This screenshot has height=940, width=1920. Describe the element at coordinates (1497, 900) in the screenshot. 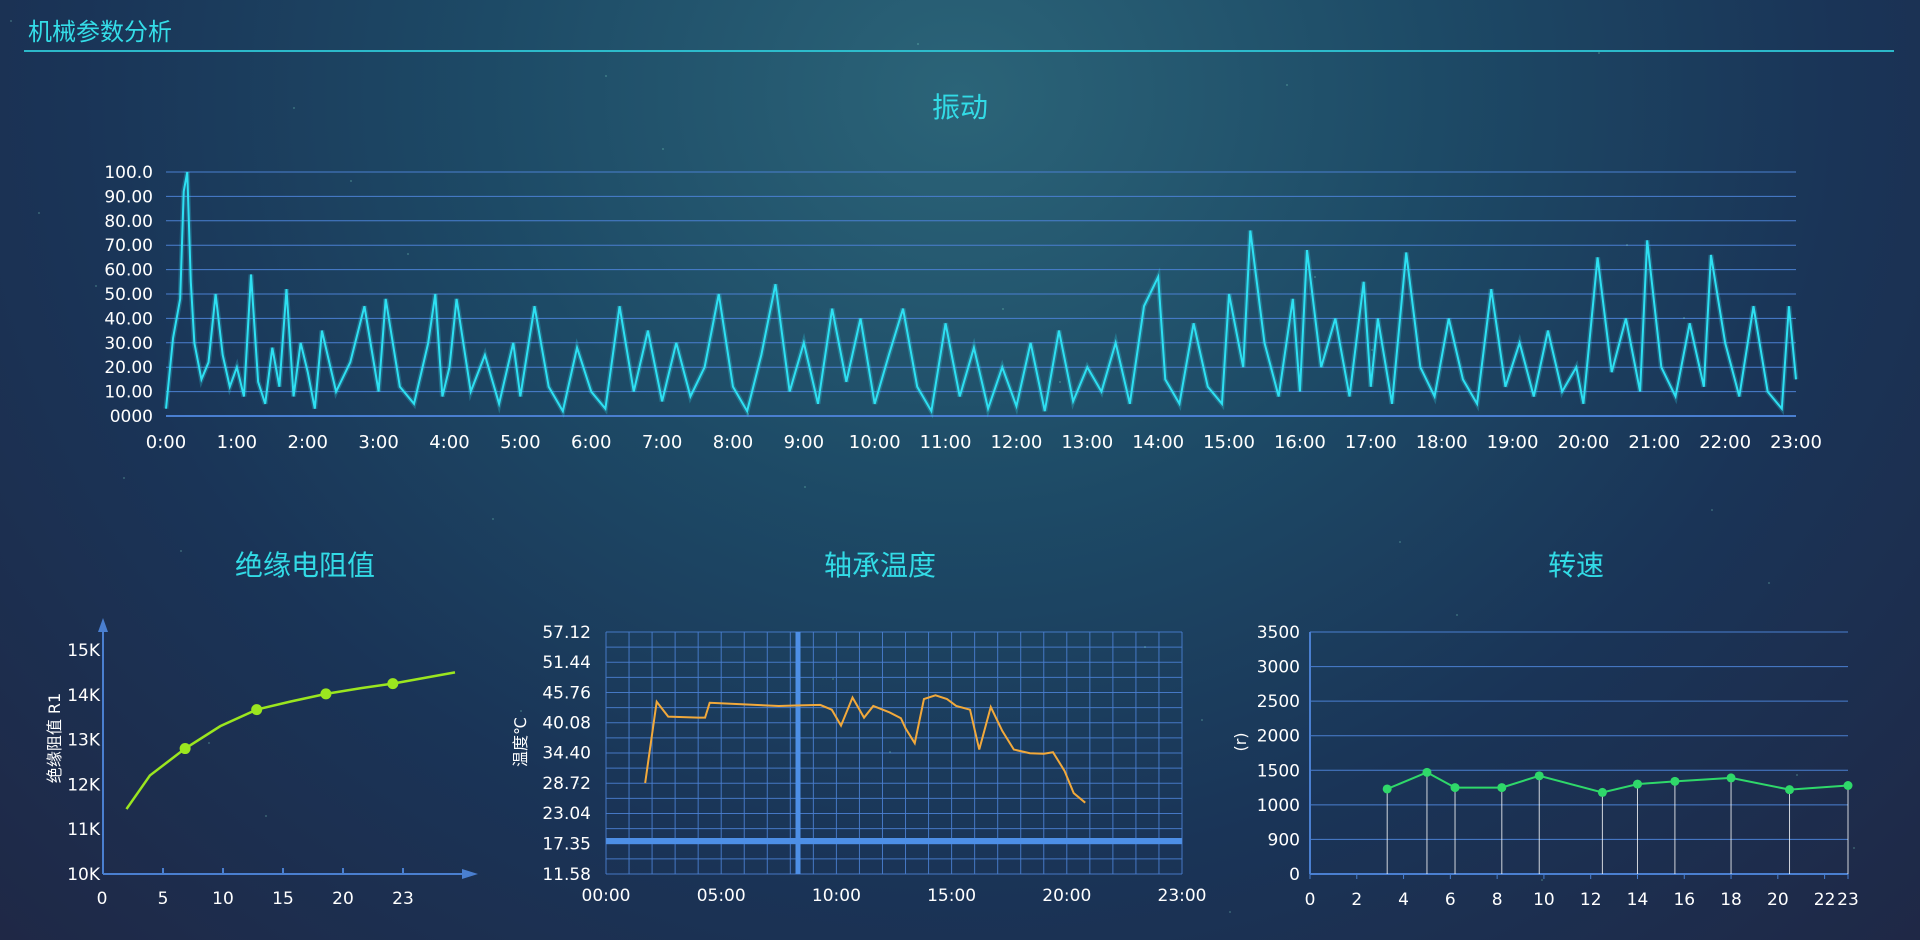

I see `x-tick-label: 8` at that location.